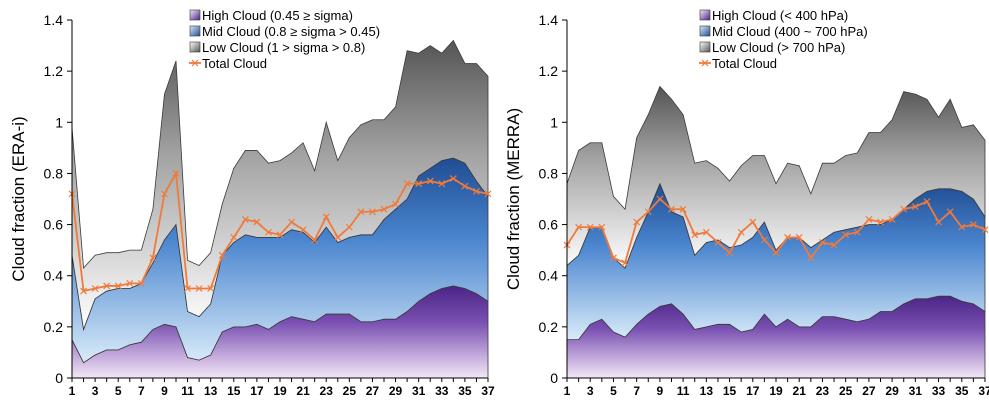 This screenshot has width=989, height=401. I want to click on y-tick-label: 1.2, so click(54, 71).